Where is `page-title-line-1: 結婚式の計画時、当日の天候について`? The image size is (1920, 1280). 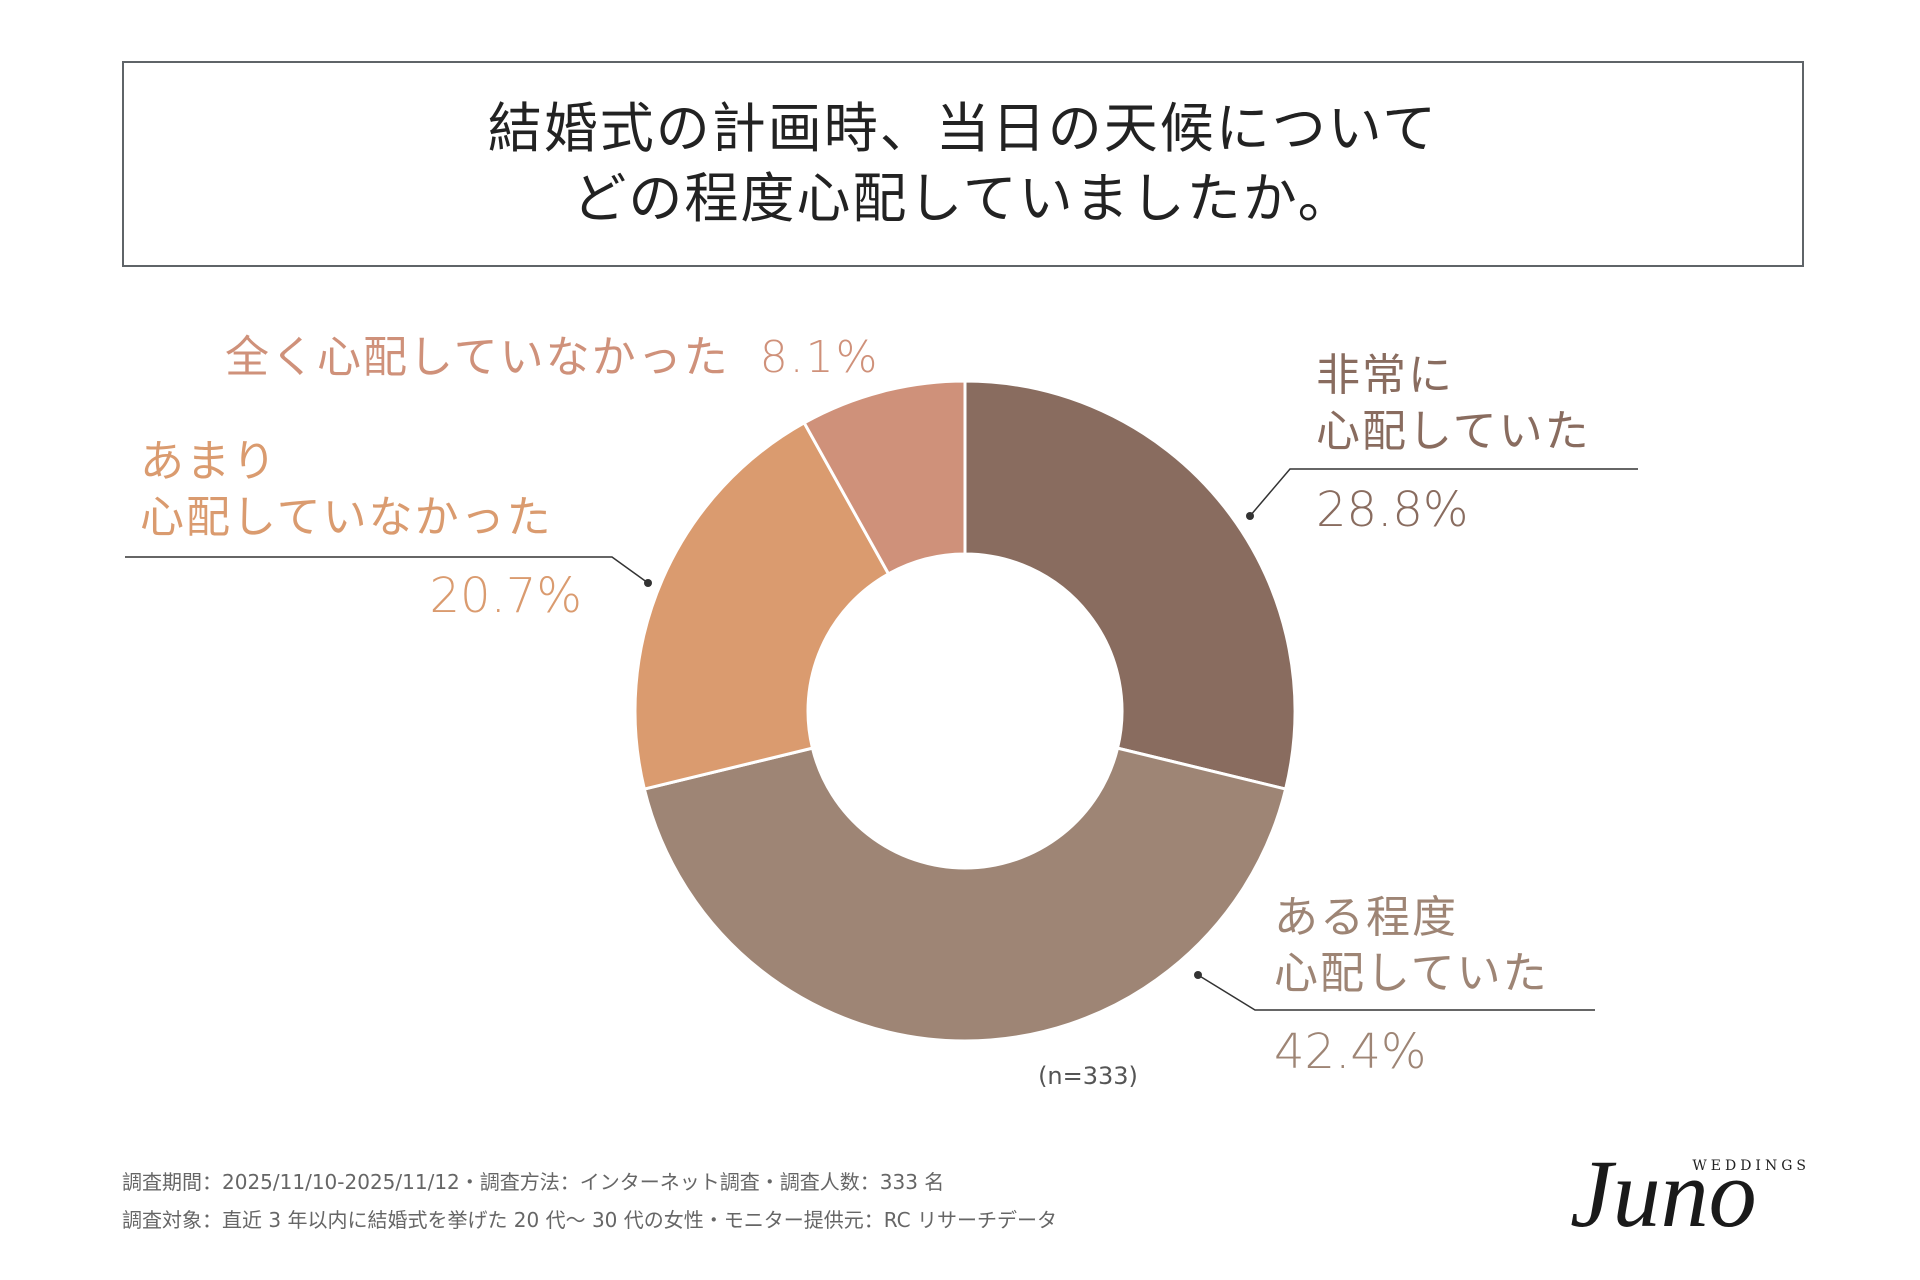 page-title-line-1: 結婚式の計画時、当日の天候について is located at coordinates (963, 128).